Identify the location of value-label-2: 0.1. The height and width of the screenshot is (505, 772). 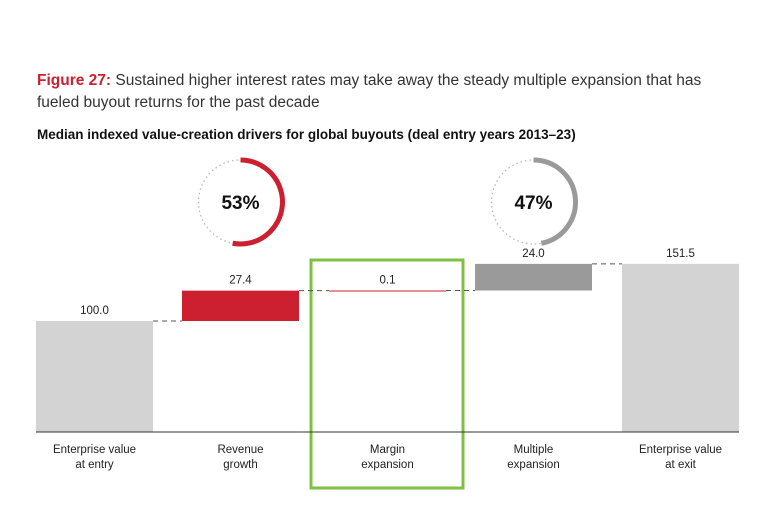
(388, 281).